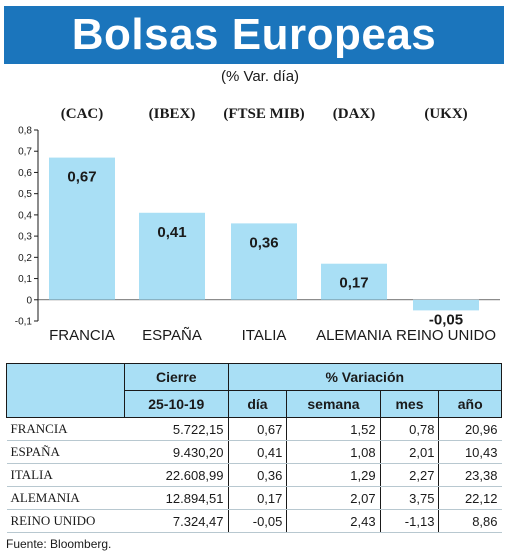 The image size is (520, 556). I want to click on cell-dia: 0,67, so click(257, 429).